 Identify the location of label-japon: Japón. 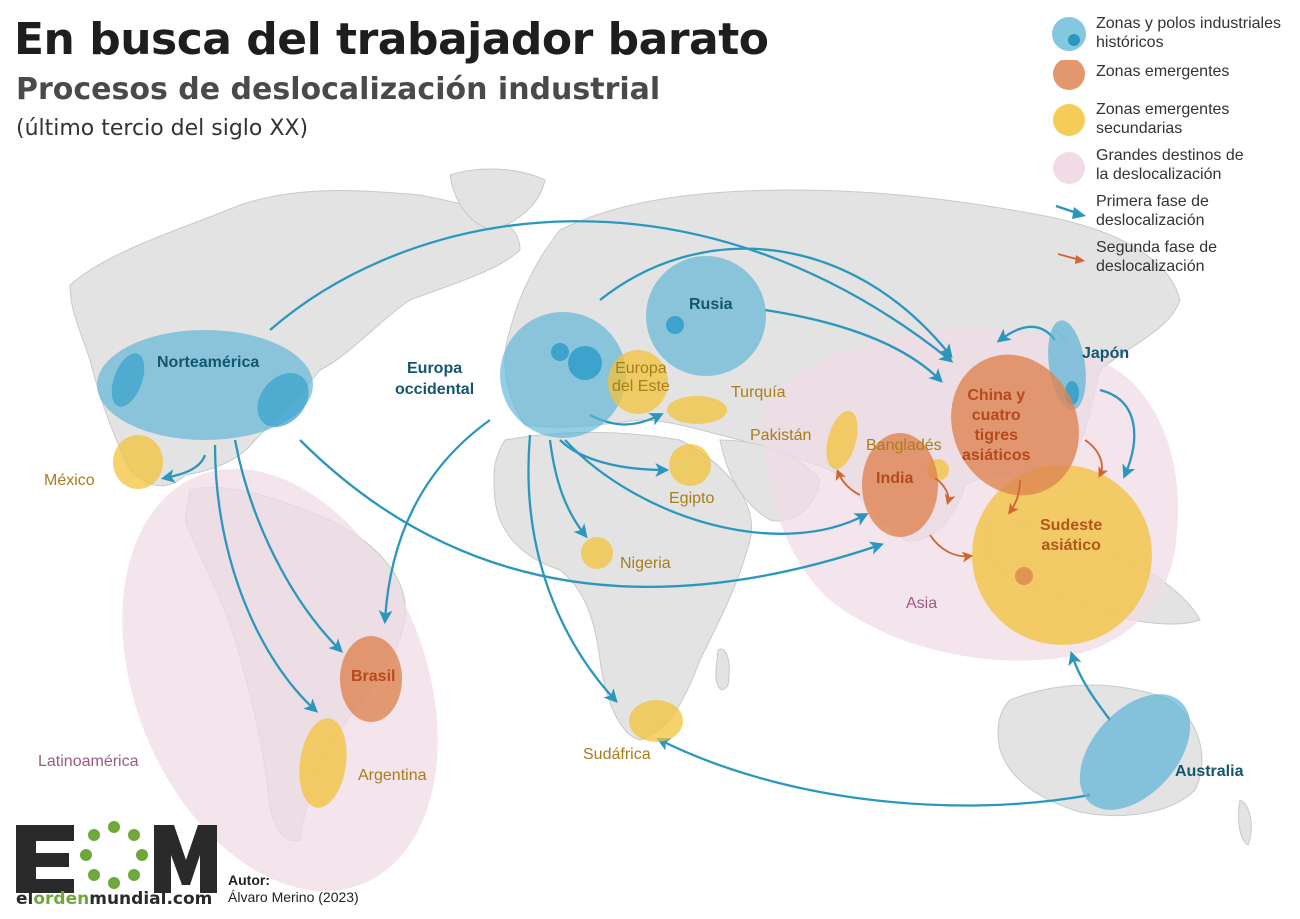
(1106, 353).